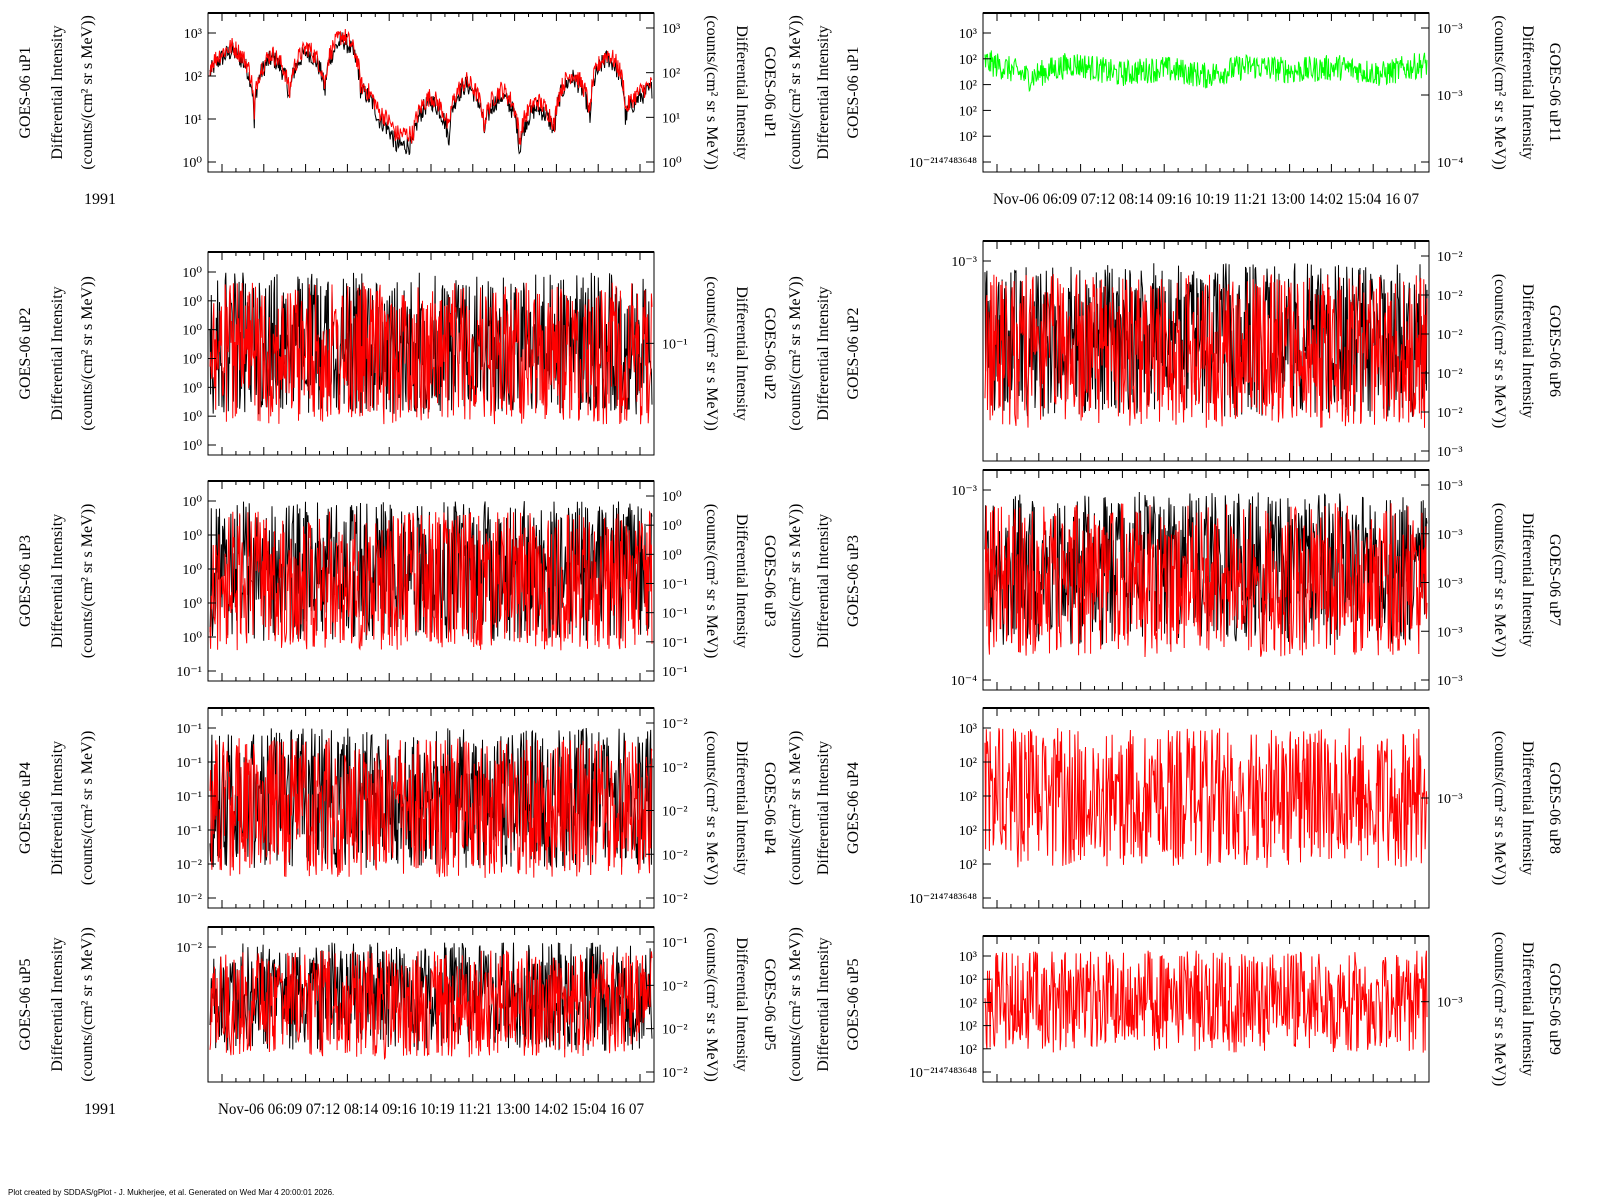 Image resolution: width=1600 pixels, height=1200 pixels. Describe the element at coordinates (711, 808) in the screenshot. I see `right-axis-label-uP4: (counts/(cm² sr s MeV))` at that location.